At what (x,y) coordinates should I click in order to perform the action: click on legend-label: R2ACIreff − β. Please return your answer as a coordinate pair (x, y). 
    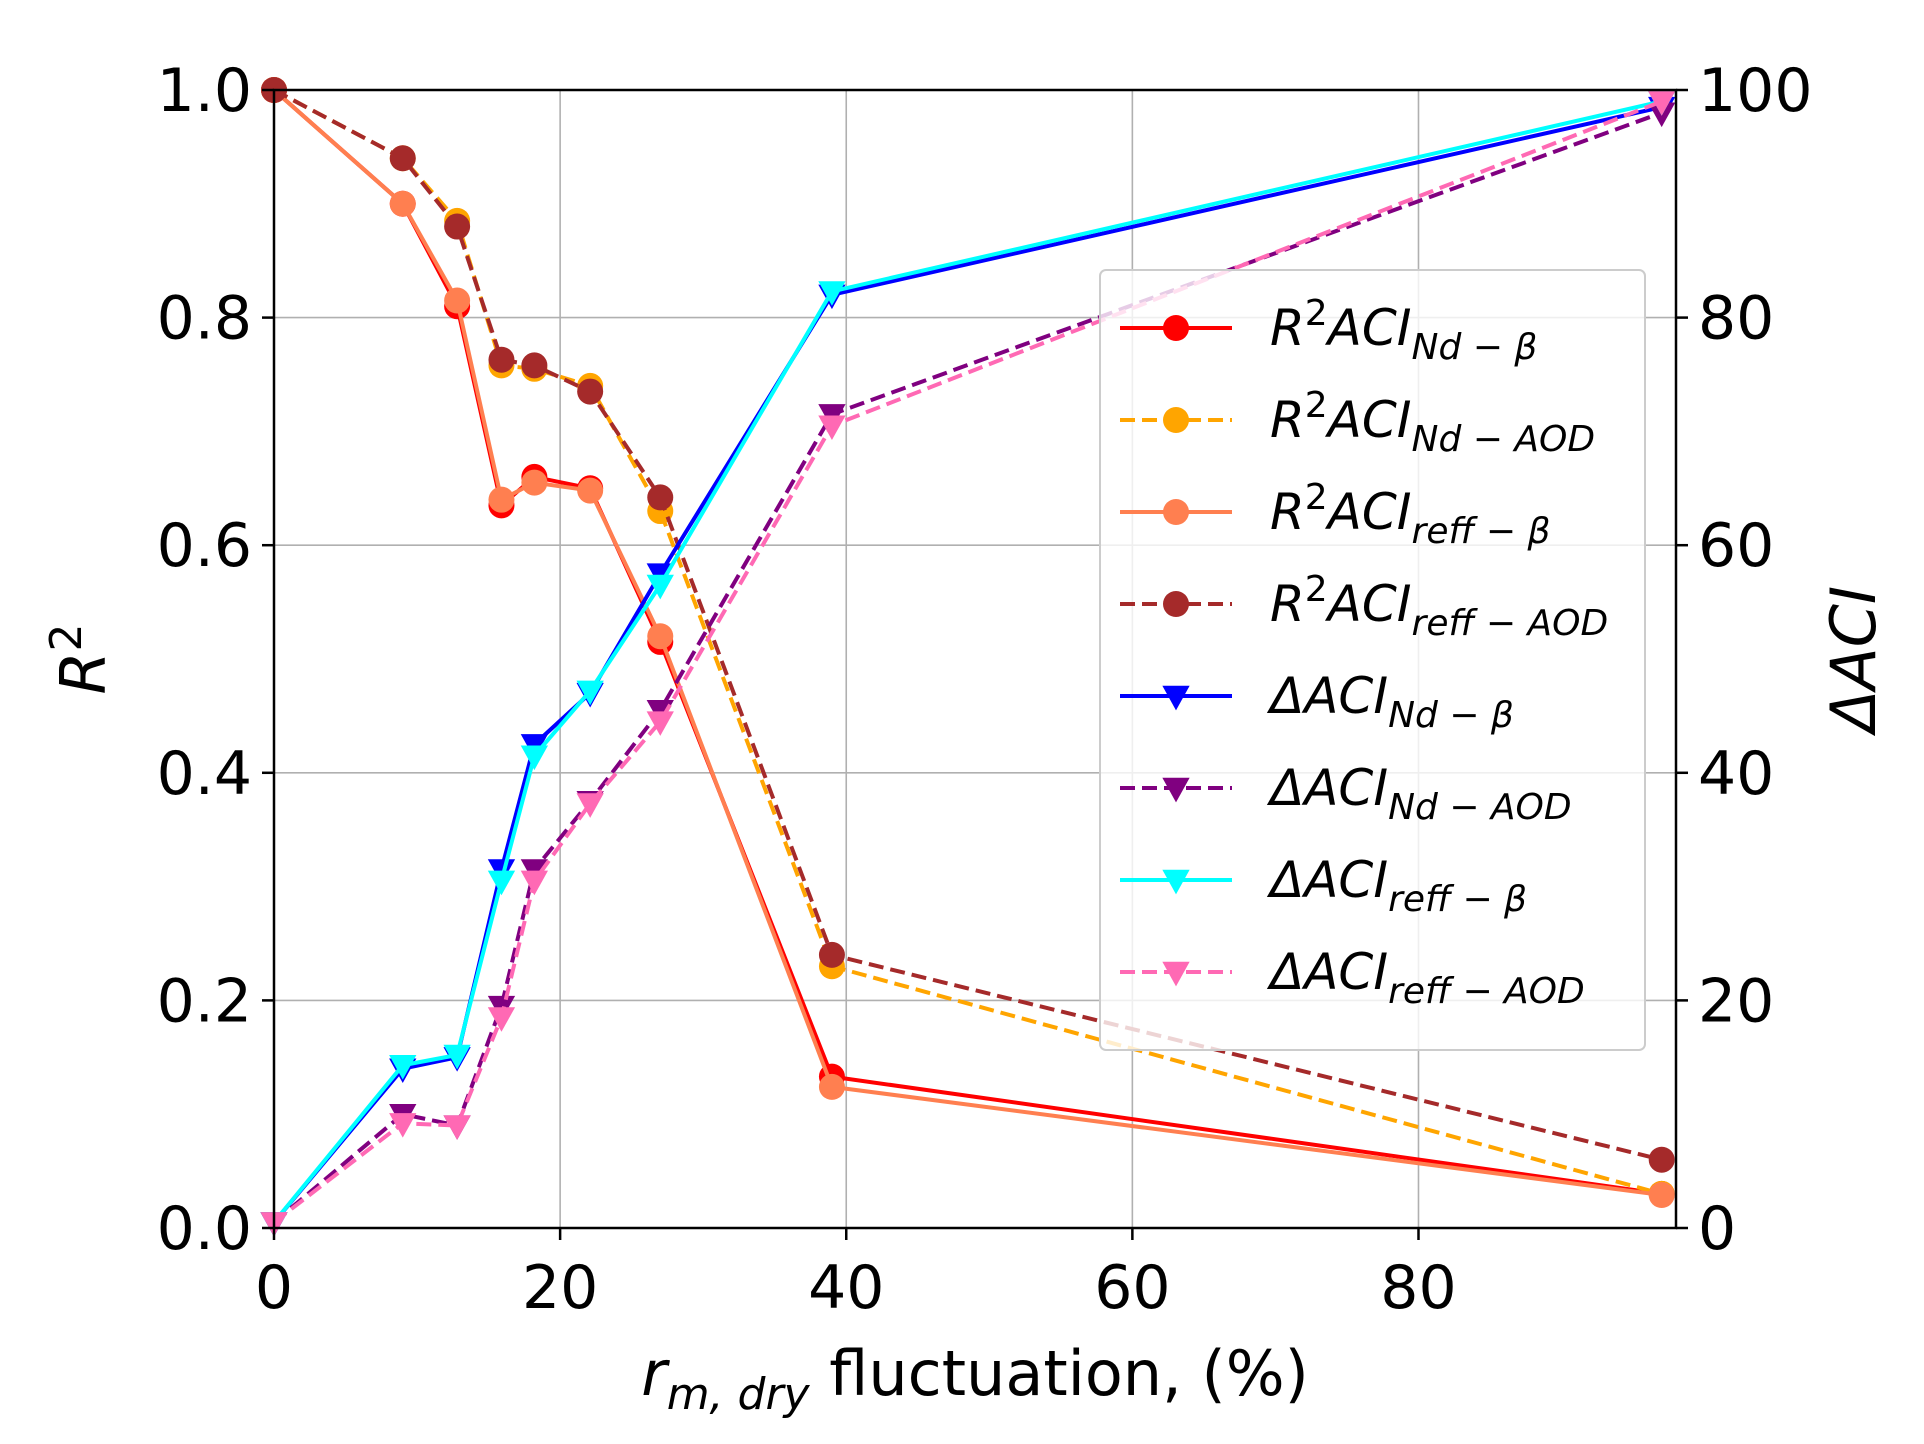
    Looking at the image, I should click on (1410, 514).